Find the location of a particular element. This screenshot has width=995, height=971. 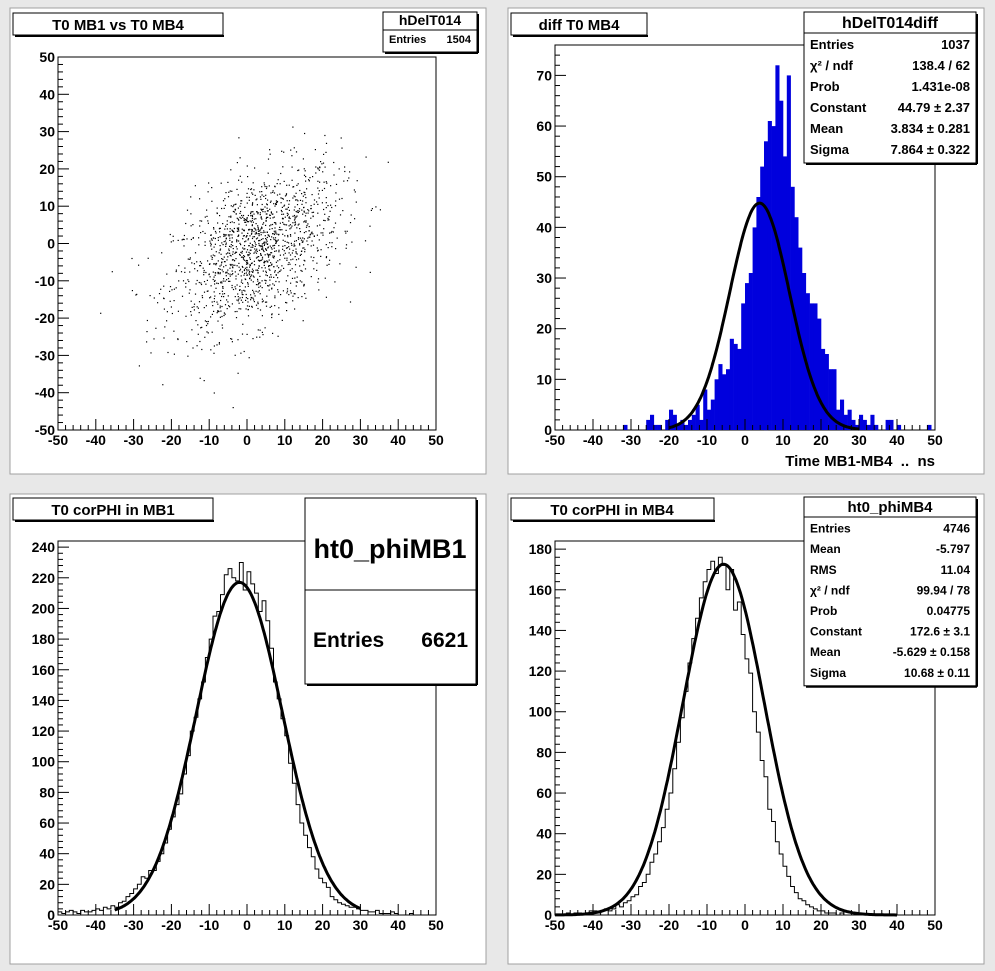

stats-name: ht0_phiMB4 is located at coordinates (890, 507).